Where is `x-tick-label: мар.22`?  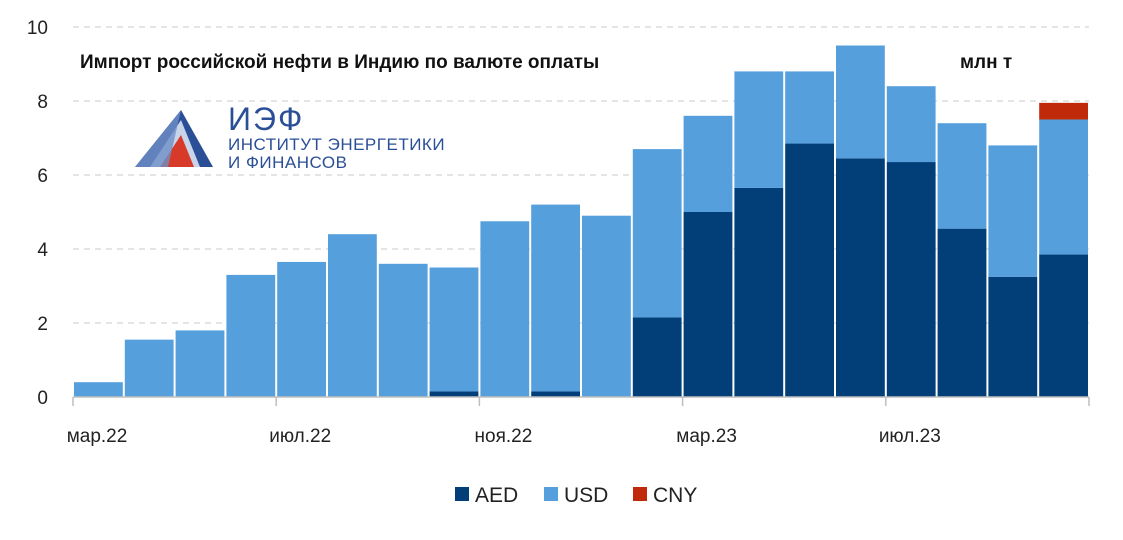 x-tick-label: мар.22 is located at coordinates (97, 436).